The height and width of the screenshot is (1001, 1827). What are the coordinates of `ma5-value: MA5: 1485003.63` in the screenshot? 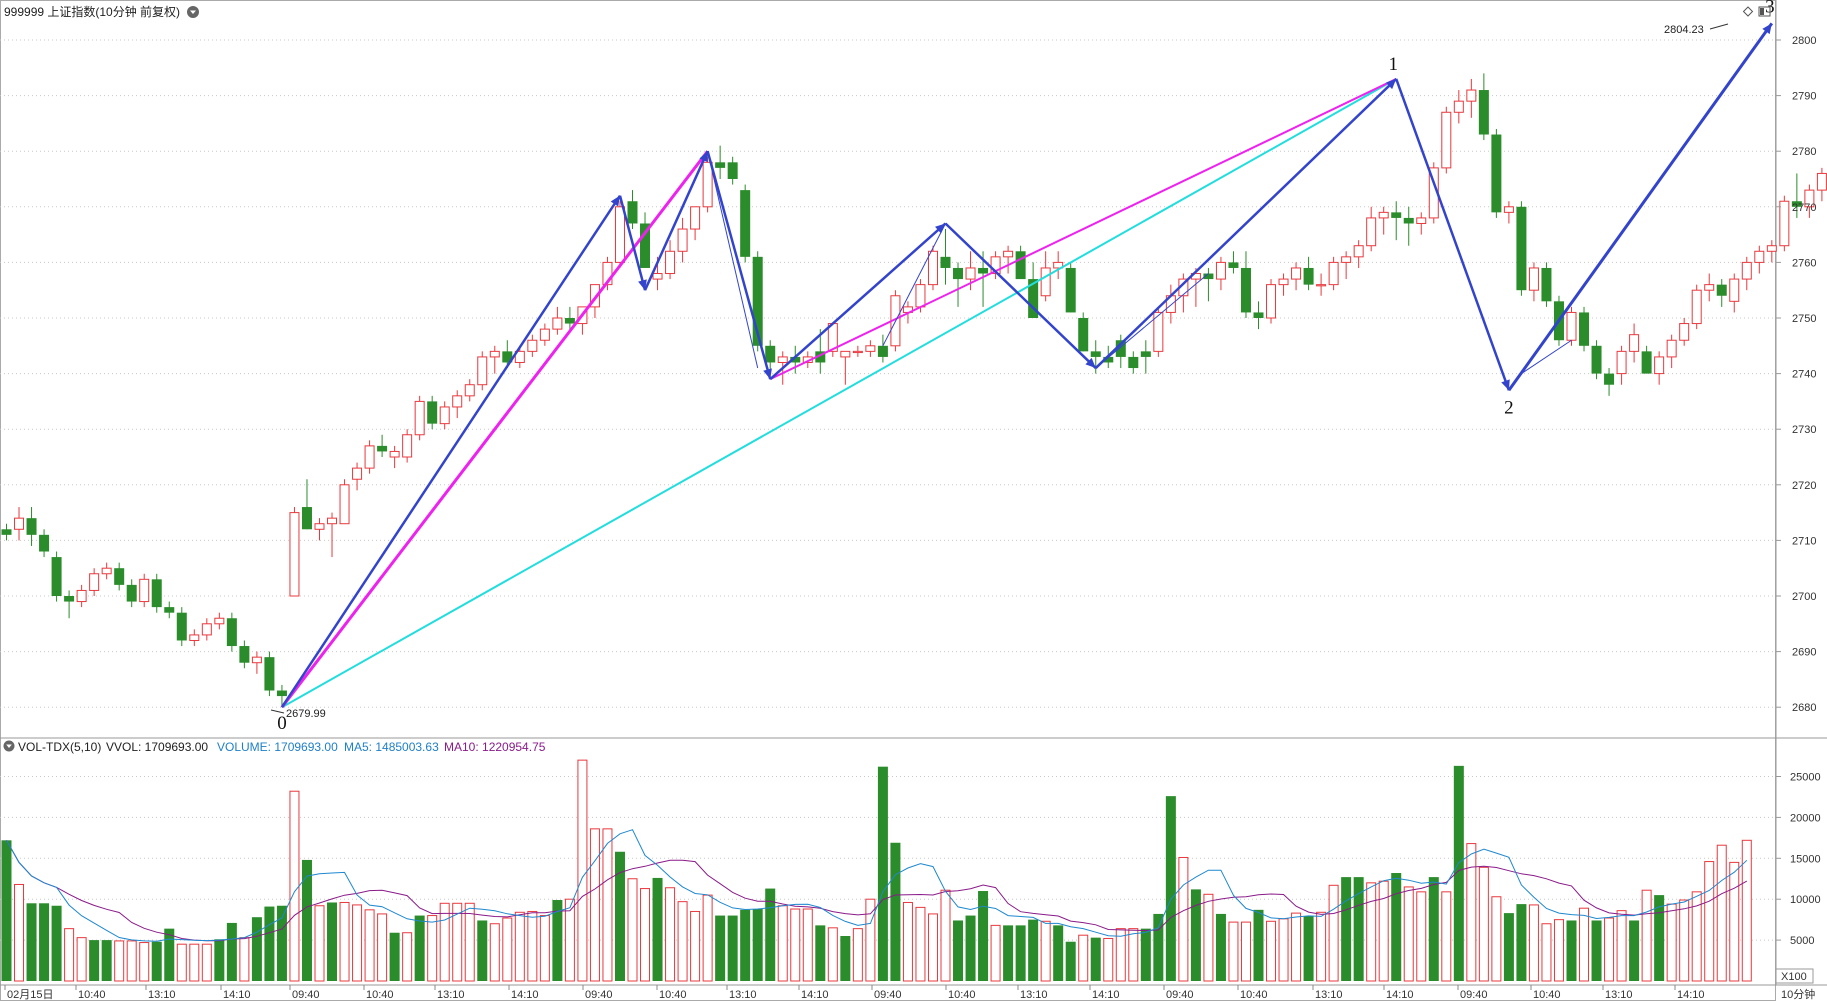 It's located at (391, 747).